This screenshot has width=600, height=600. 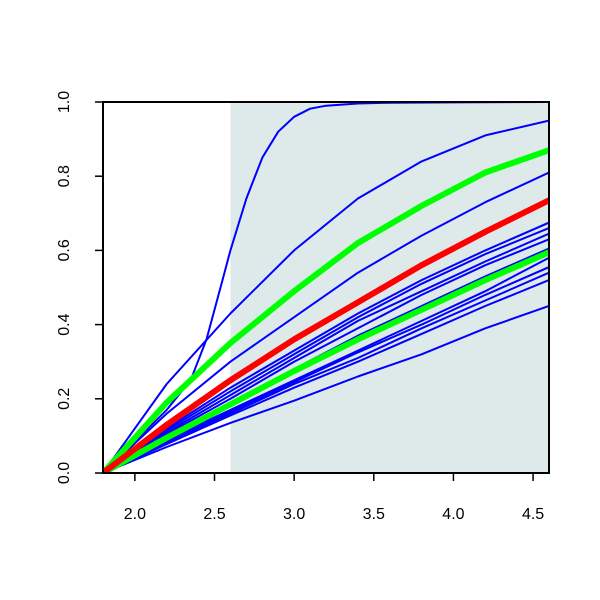 What do you see at coordinates (64, 399) in the screenshot?
I see `y-tick-label: 0.2` at bounding box center [64, 399].